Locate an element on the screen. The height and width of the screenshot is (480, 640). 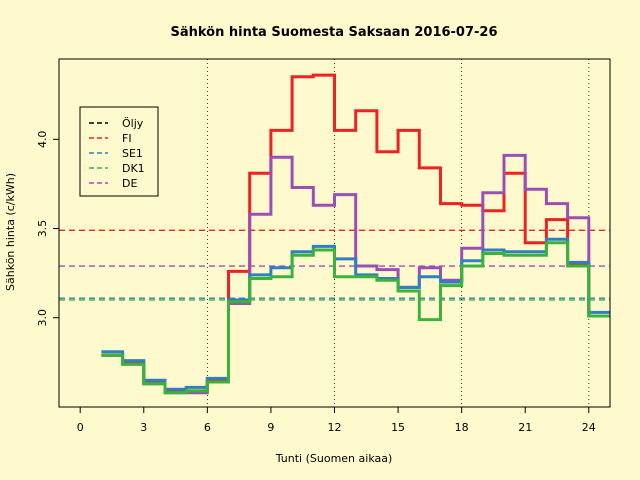
legend-entry: SE1 is located at coordinates (132, 153).